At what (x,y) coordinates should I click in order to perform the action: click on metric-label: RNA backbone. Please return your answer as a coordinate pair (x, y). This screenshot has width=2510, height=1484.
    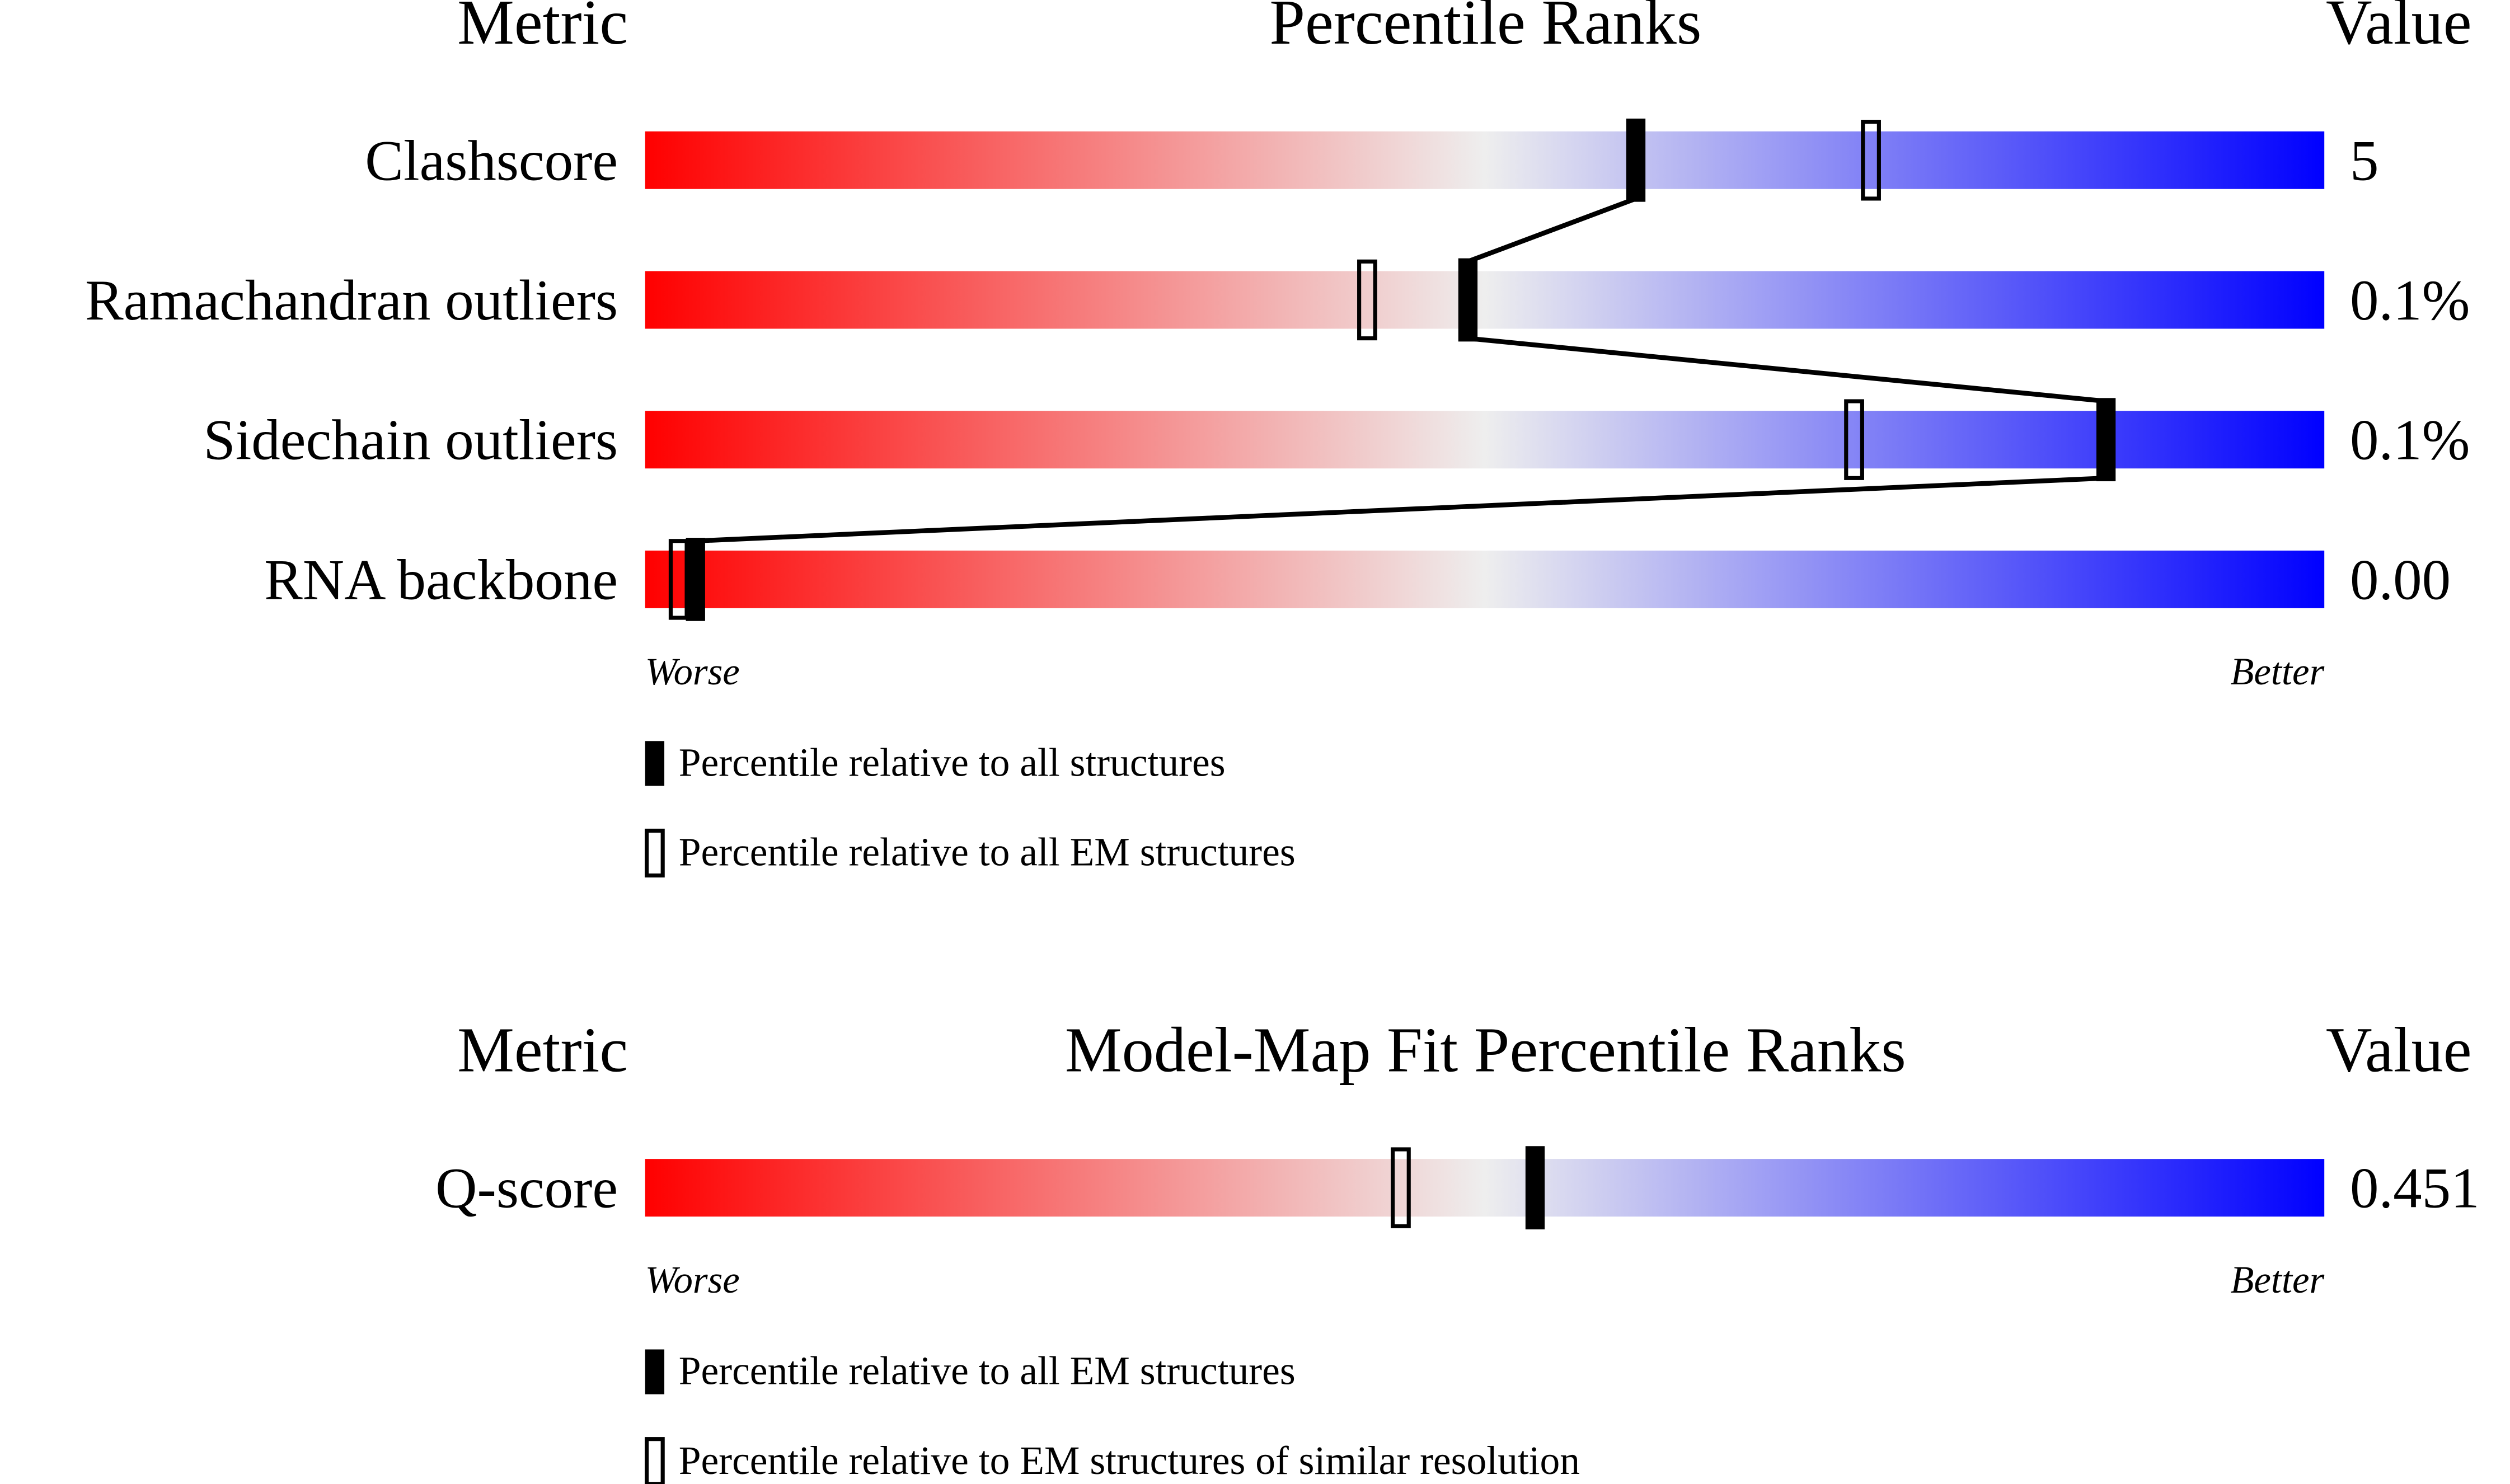
    Looking at the image, I should click on (441, 580).